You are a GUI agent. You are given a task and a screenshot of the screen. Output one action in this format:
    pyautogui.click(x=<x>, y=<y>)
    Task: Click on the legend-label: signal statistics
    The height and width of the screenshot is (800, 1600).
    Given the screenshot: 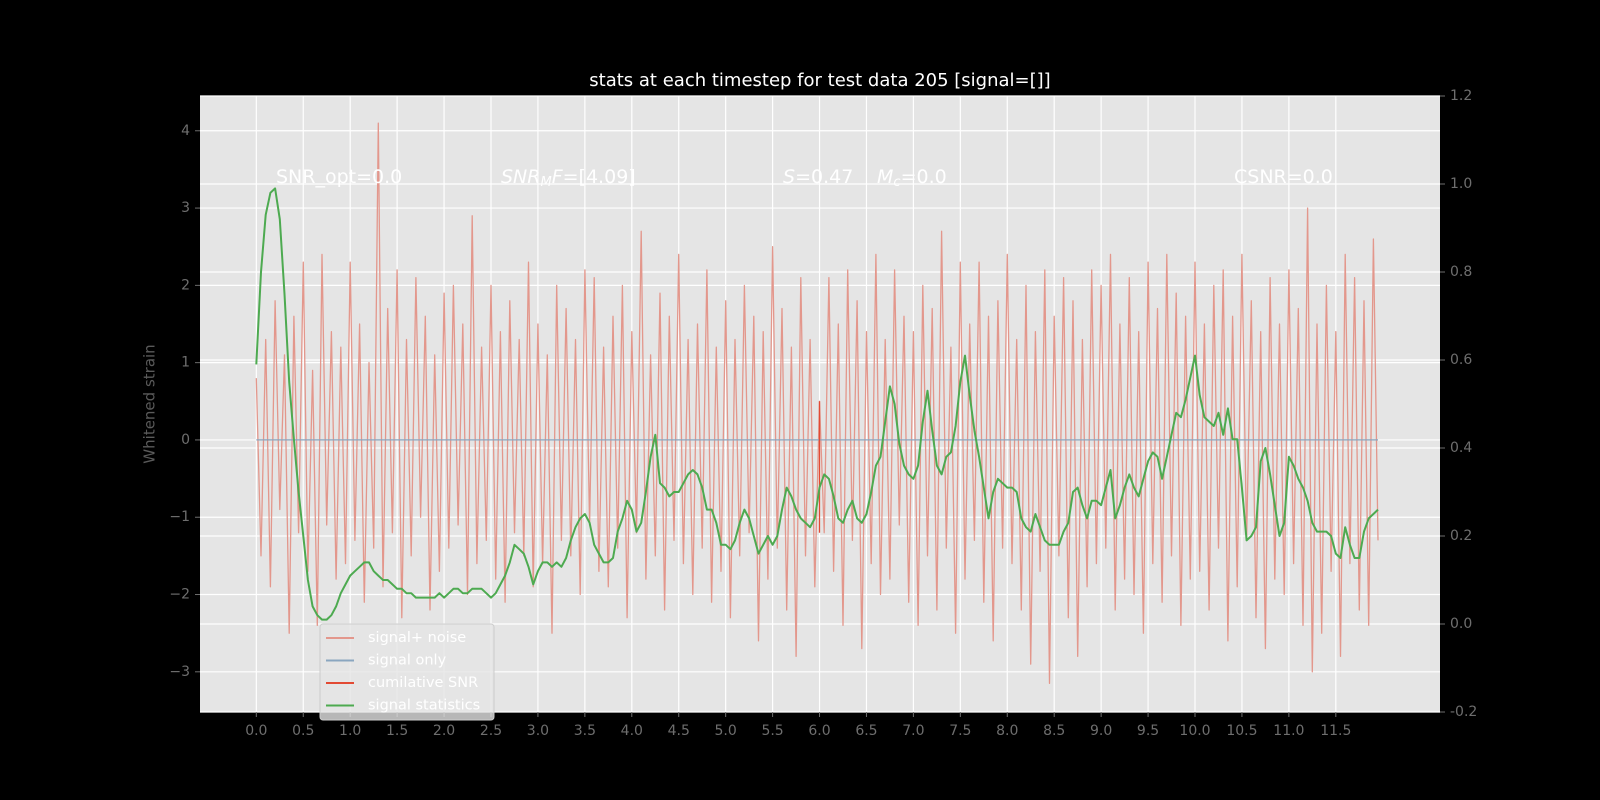 What is the action you would take?
    pyautogui.click(x=424, y=706)
    